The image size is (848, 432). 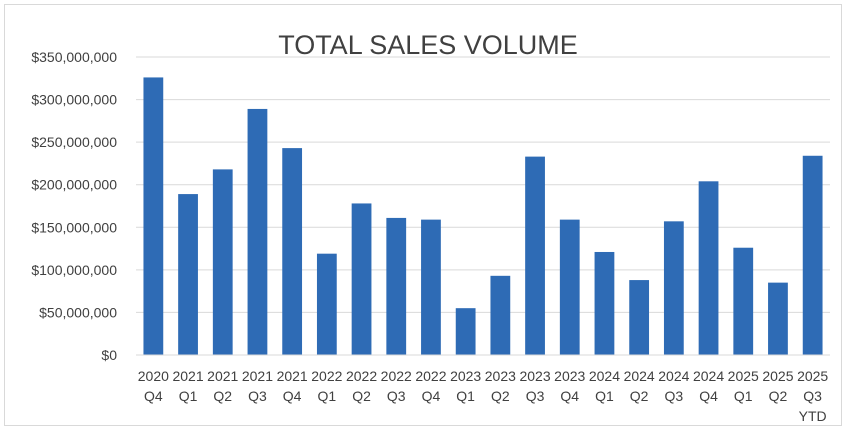 What do you see at coordinates (292, 386) in the screenshot?
I see `x-tick-label: 2021 Q4` at bounding box center [292, 386].